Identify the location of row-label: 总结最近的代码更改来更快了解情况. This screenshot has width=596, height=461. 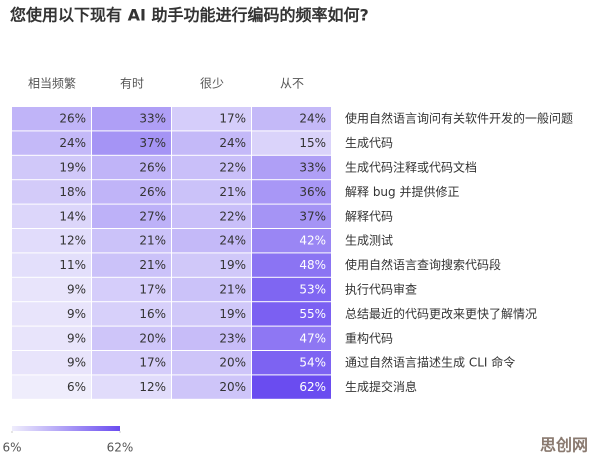
(441, 313).